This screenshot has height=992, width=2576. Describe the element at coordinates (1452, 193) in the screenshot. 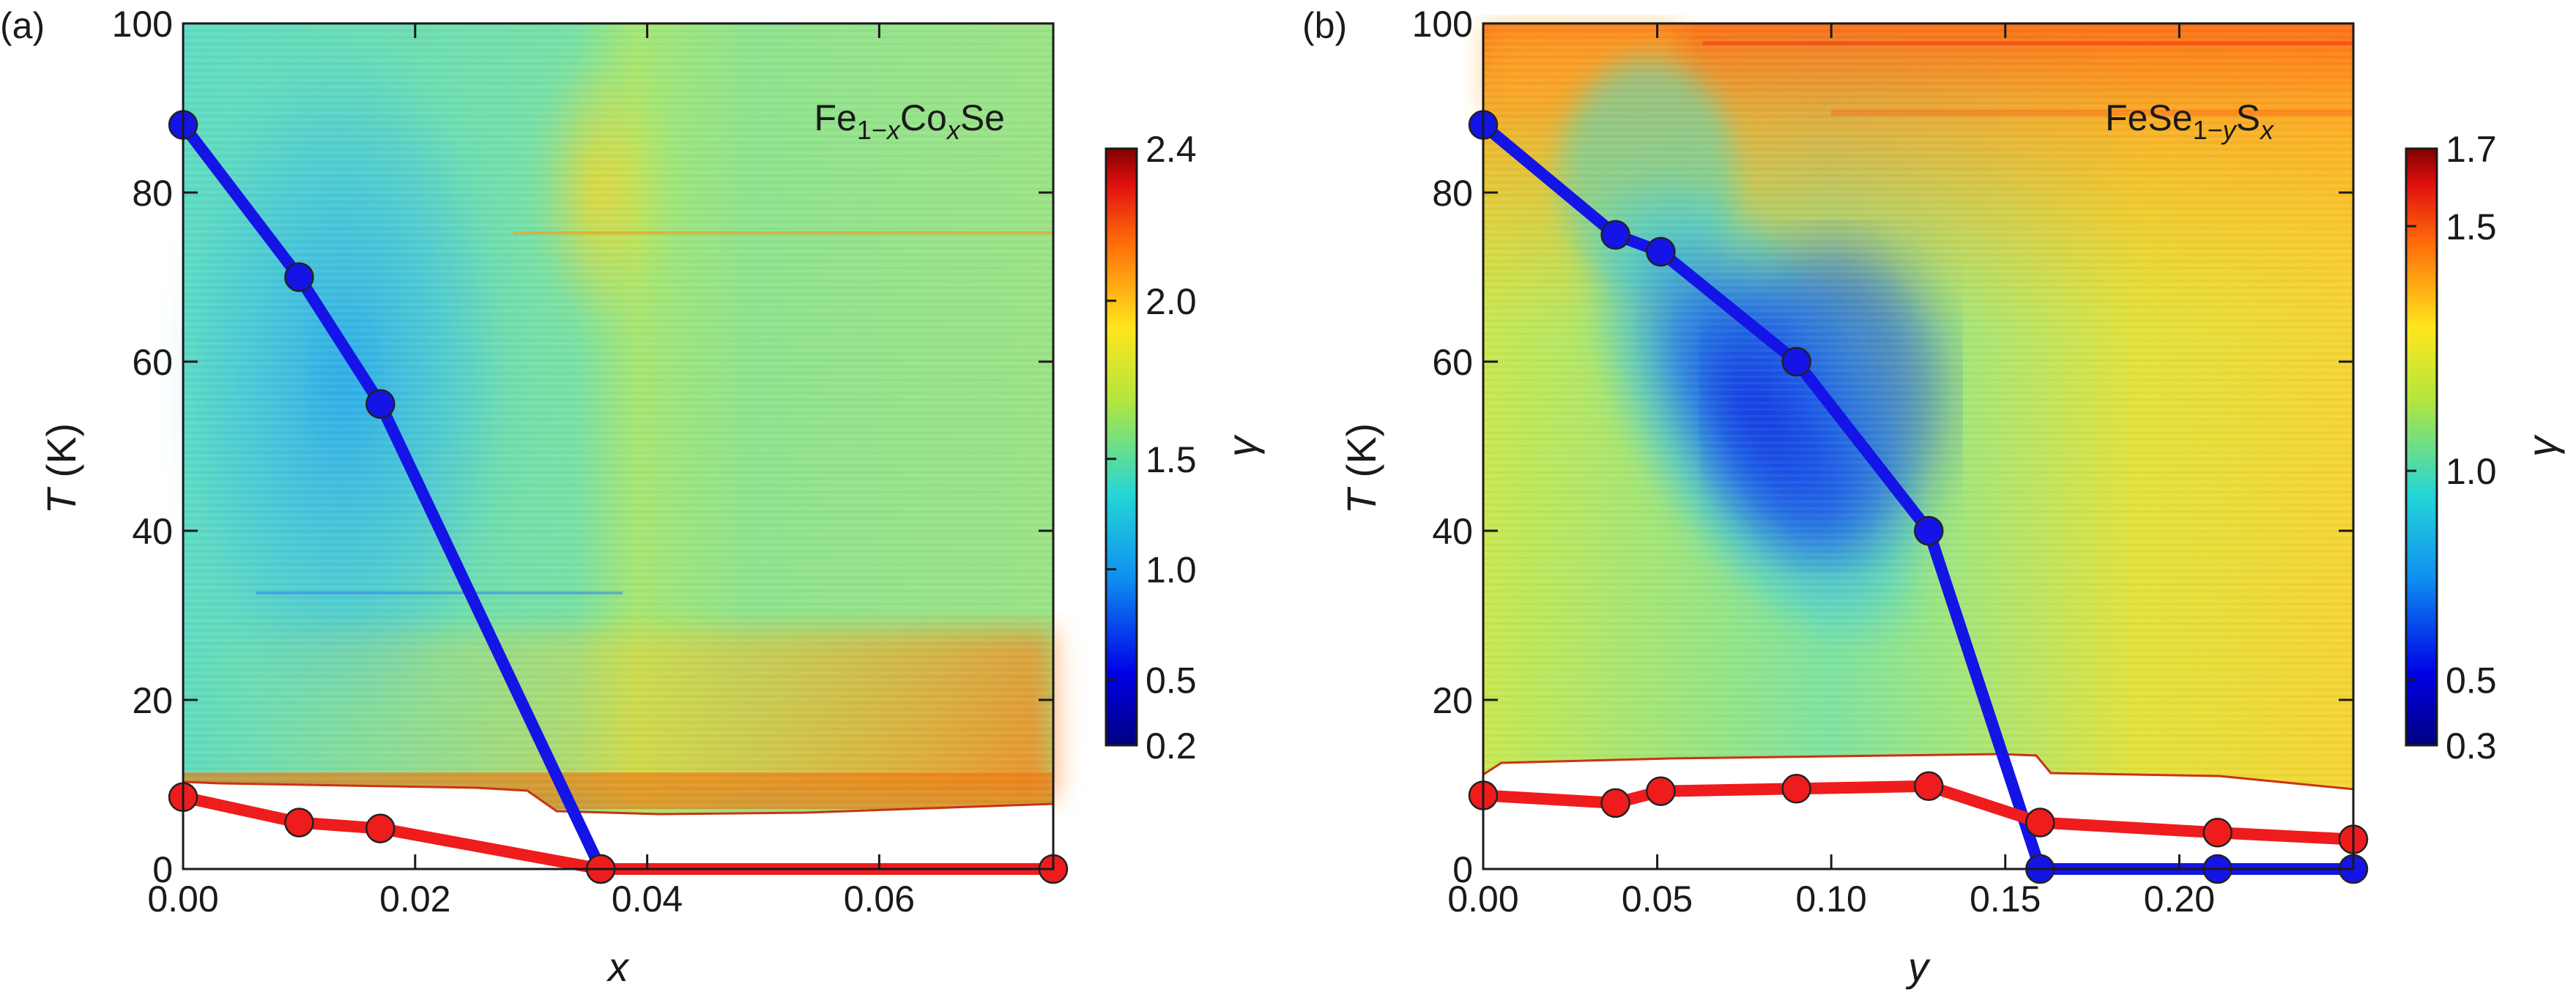

I see `y-tick-label-b-4: 80` at that location.